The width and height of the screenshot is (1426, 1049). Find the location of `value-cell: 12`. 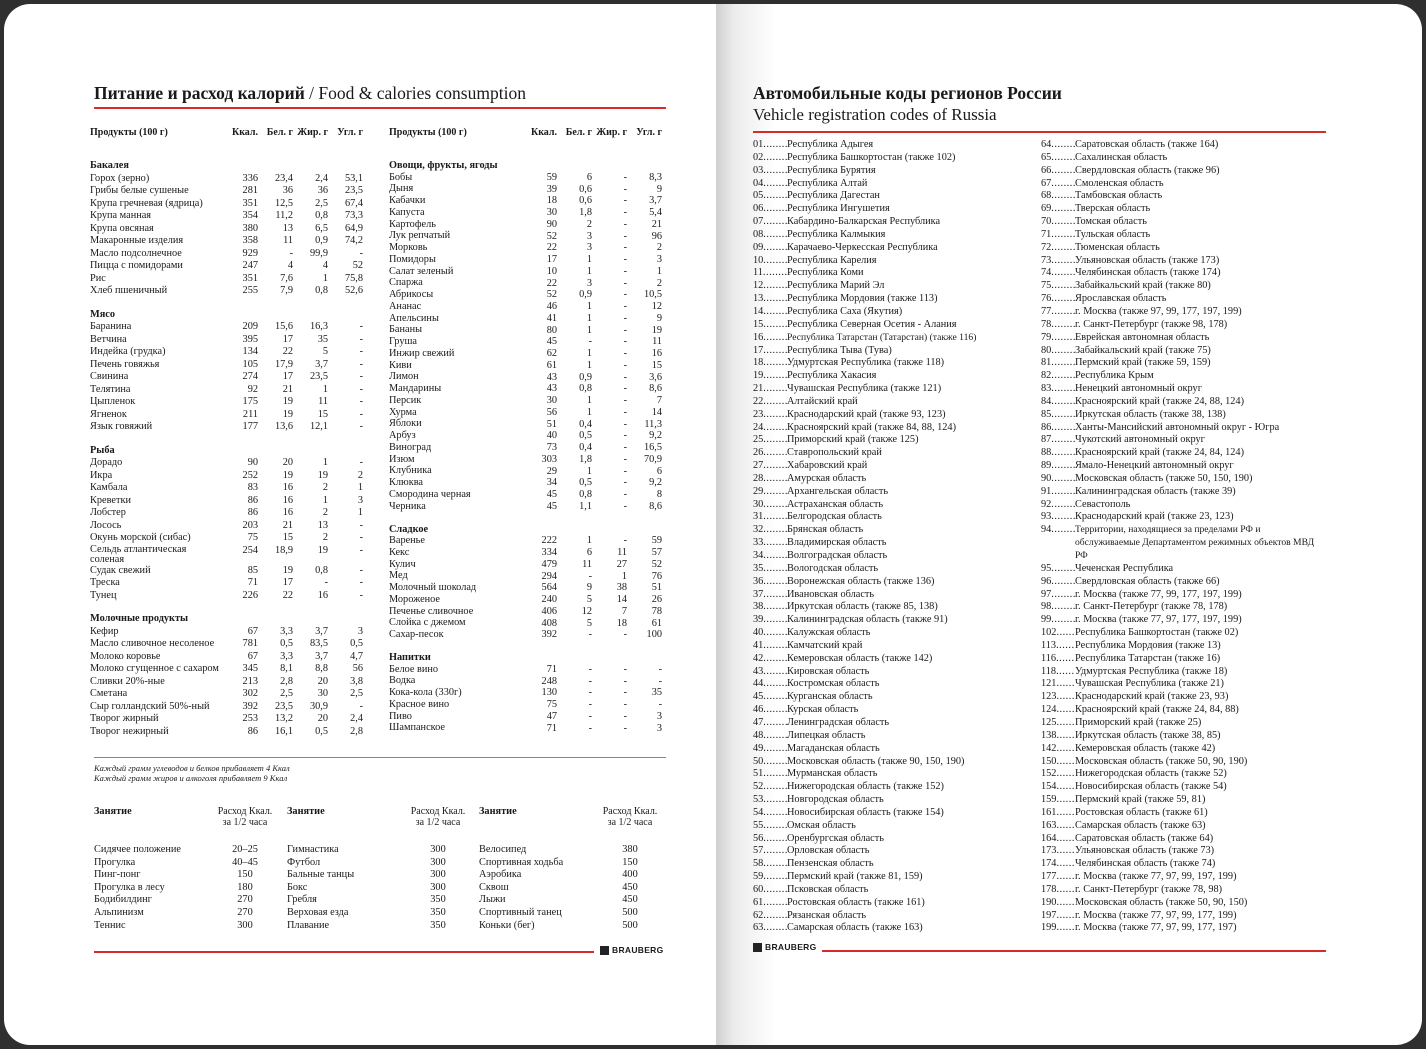

value-cell: 12 is located at coordinates (656, 306).